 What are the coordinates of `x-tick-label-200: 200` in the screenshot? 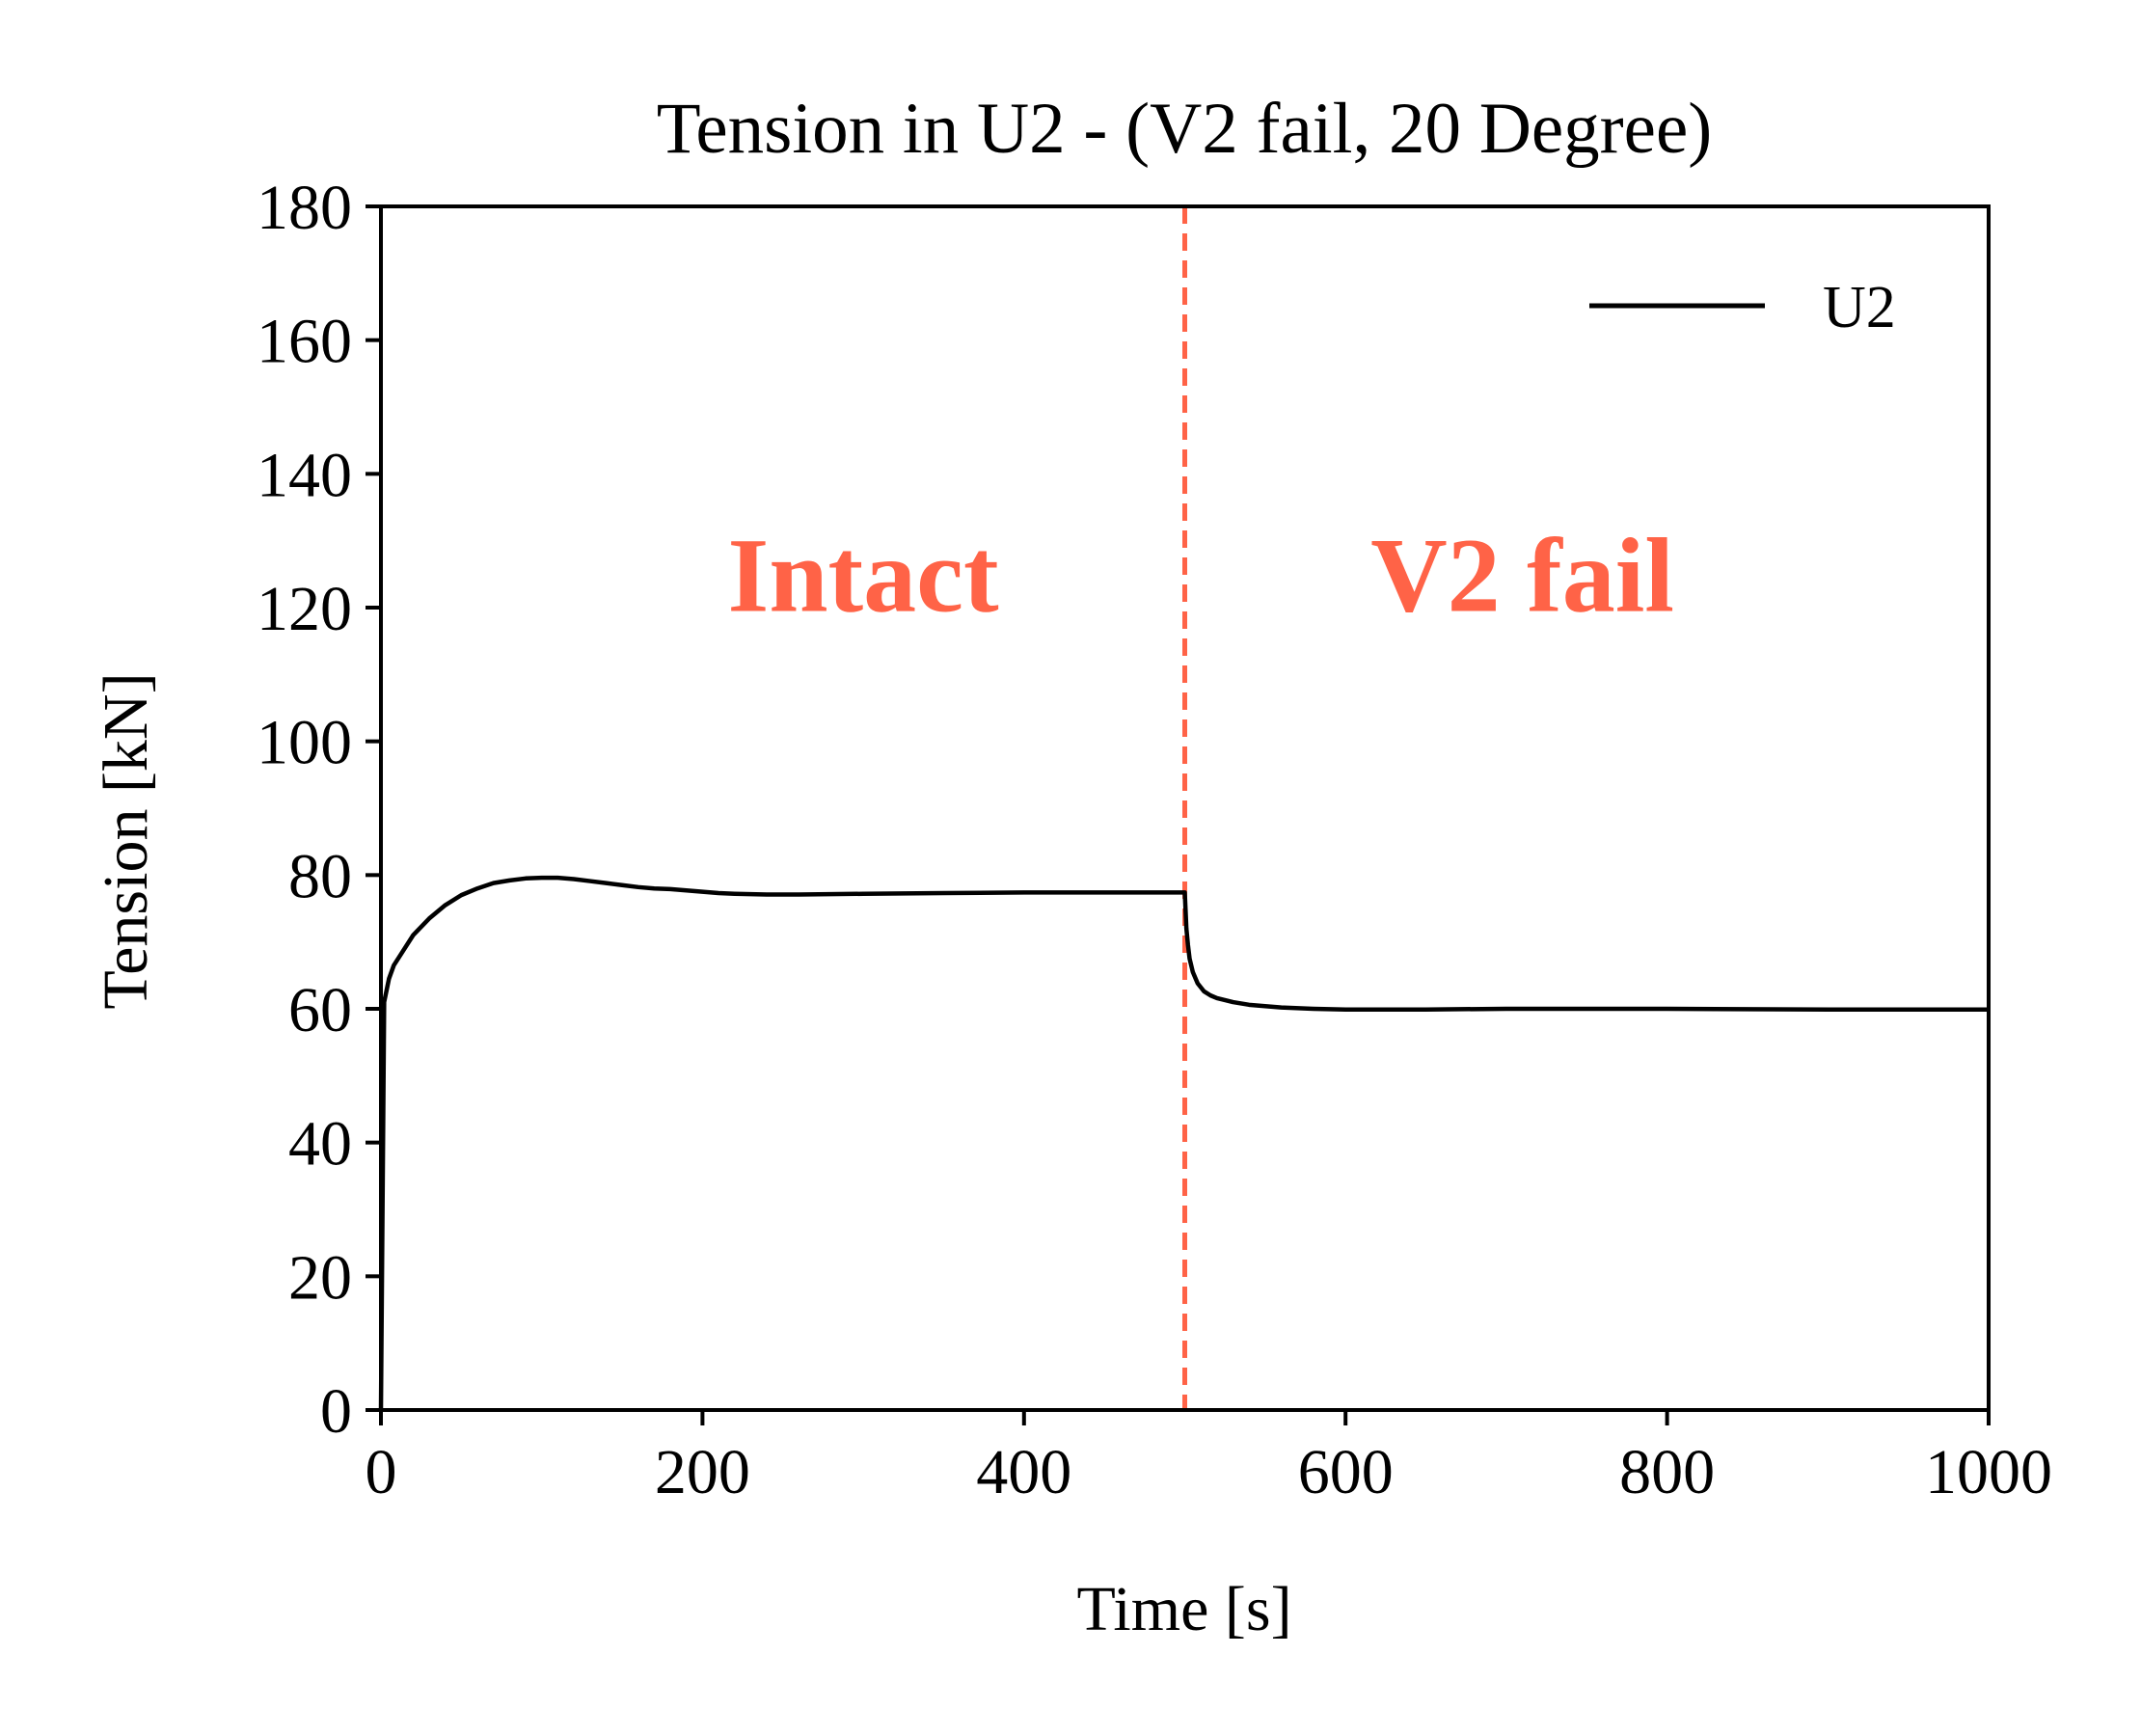 It's located at (702, 1472).